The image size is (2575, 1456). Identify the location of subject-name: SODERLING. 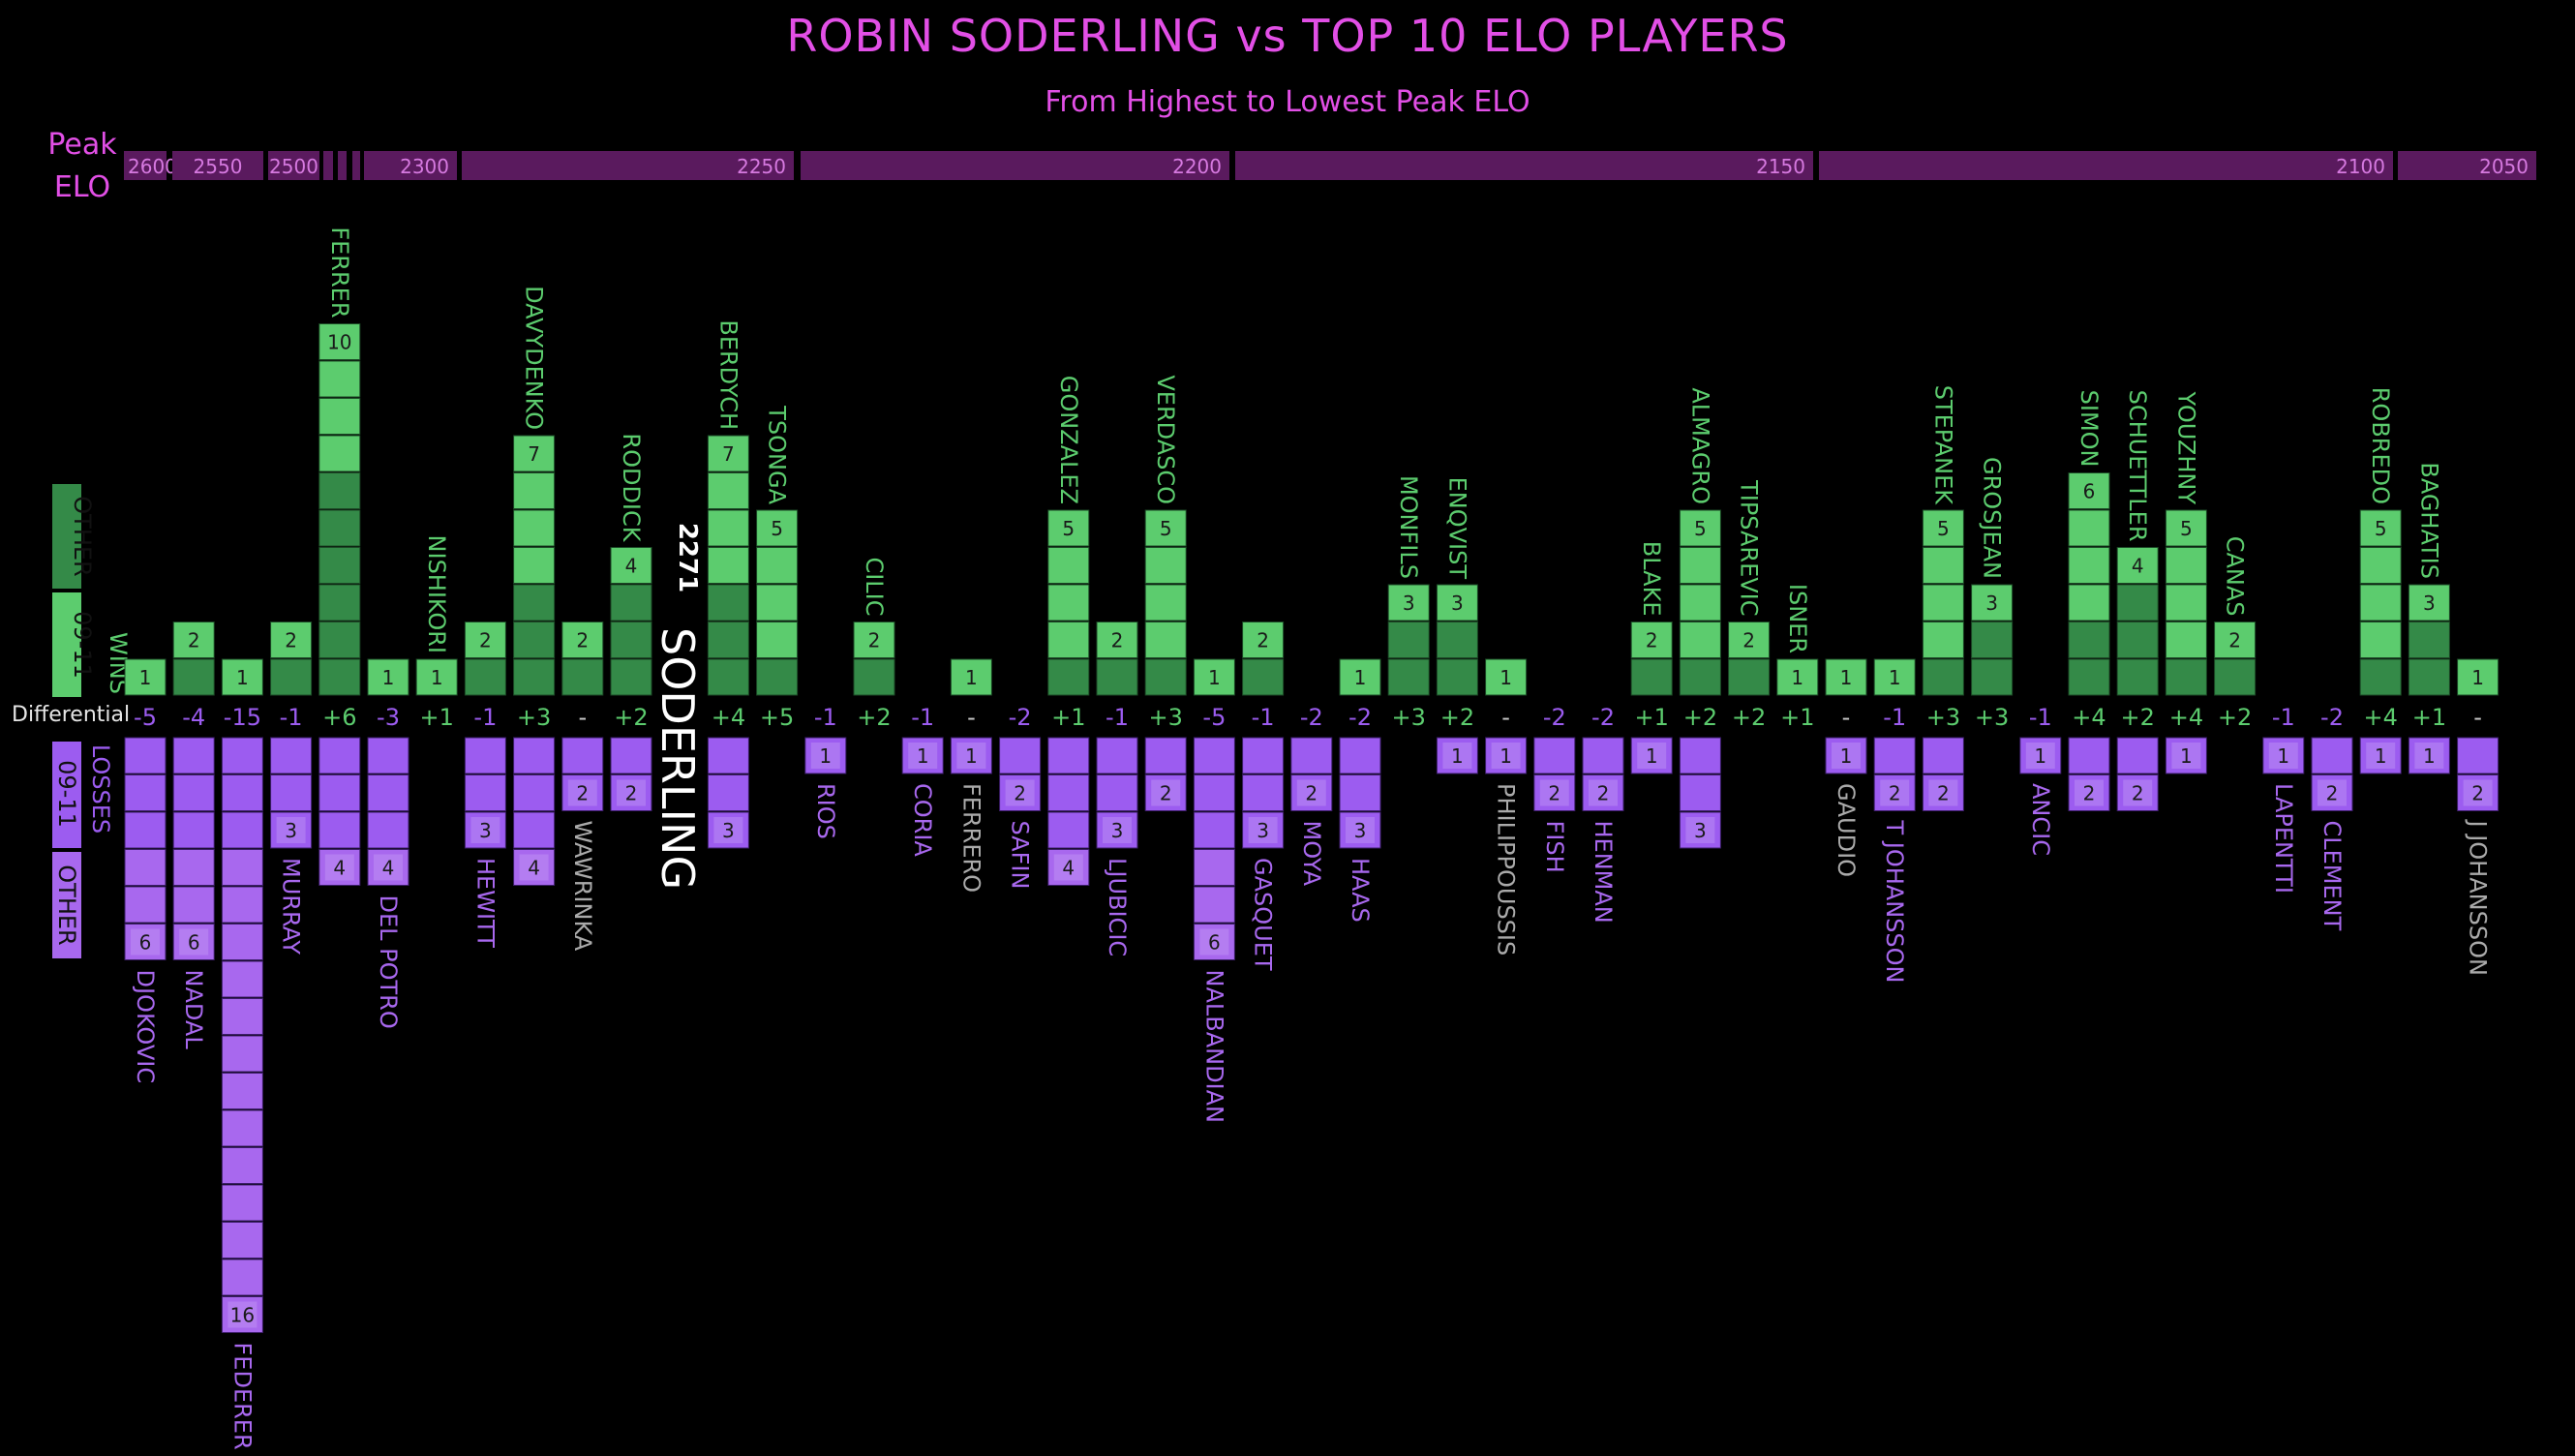
(677, 758).